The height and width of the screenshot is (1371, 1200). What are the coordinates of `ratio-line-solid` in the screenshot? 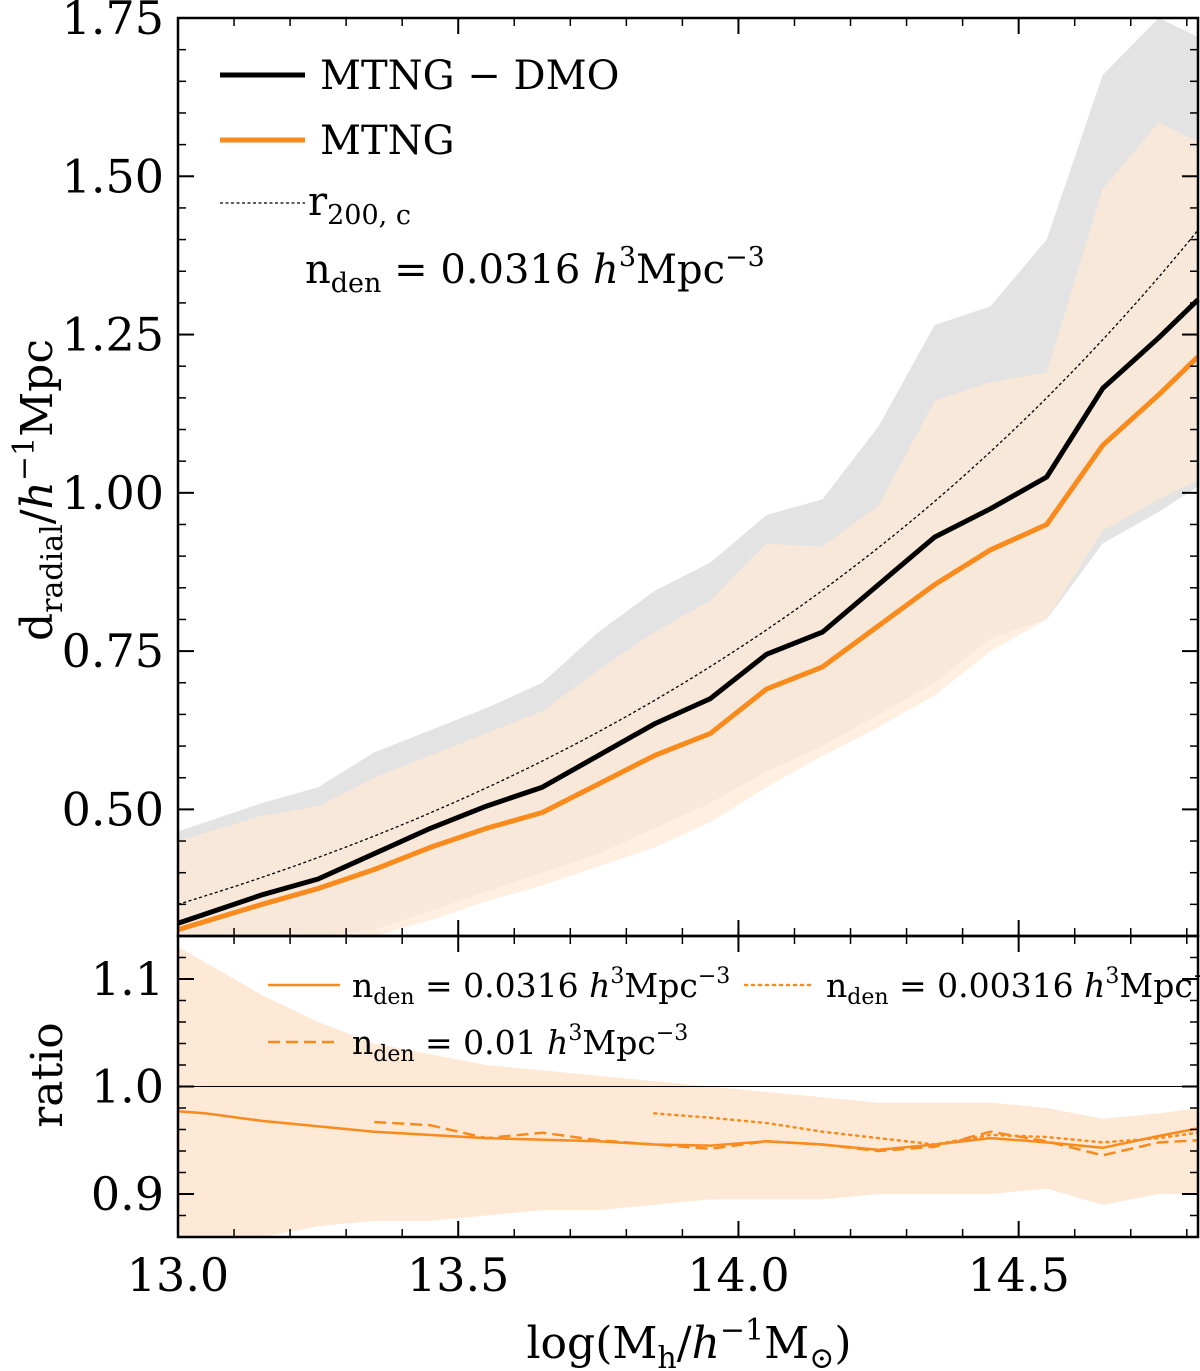 It's located at (688, 1130).